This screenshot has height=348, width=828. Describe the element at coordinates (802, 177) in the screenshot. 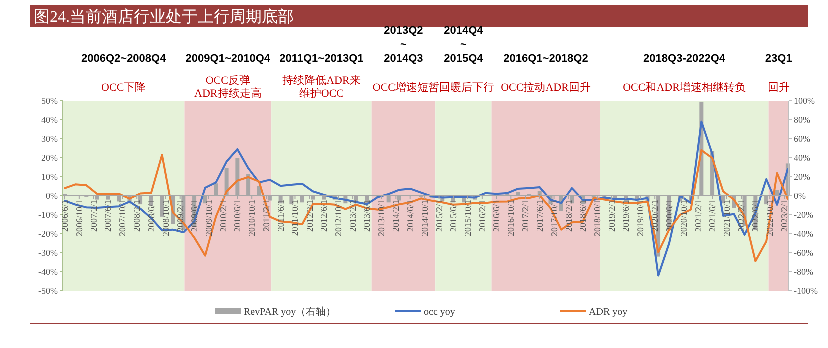

I see `y2-tick-label: 20%` at that location.